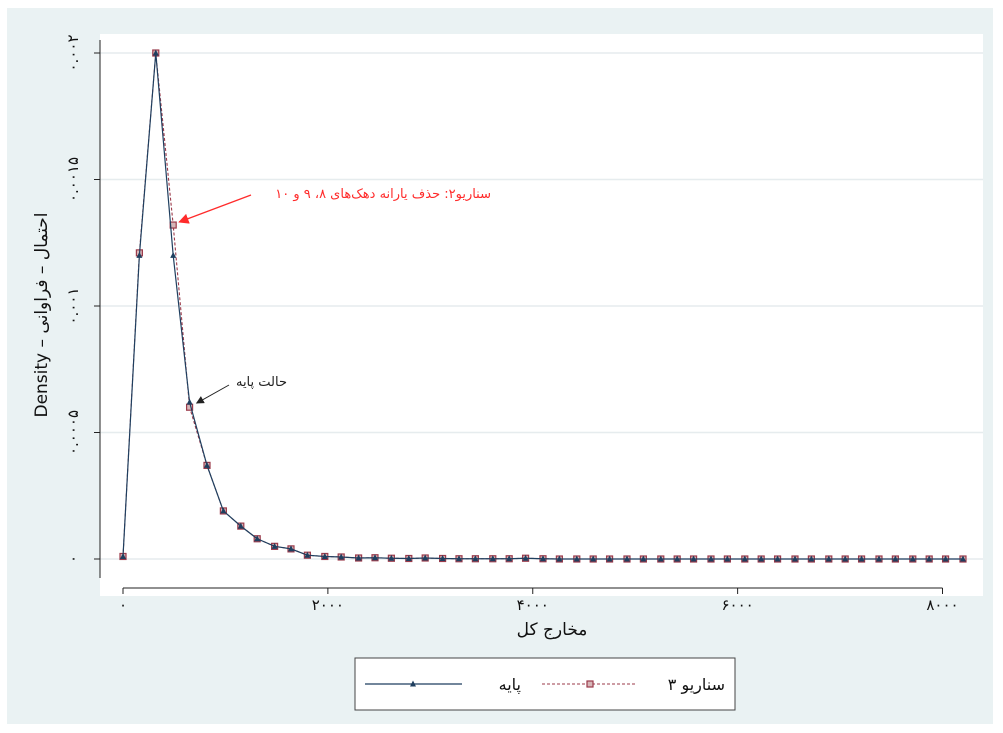 This screenshot has width=1003, height=733. What do you see at coordinates (73, 432) in the screenshot?
I see `y-tick-label: ۰.۰۰۰۵` at bounding box center [73, 432].